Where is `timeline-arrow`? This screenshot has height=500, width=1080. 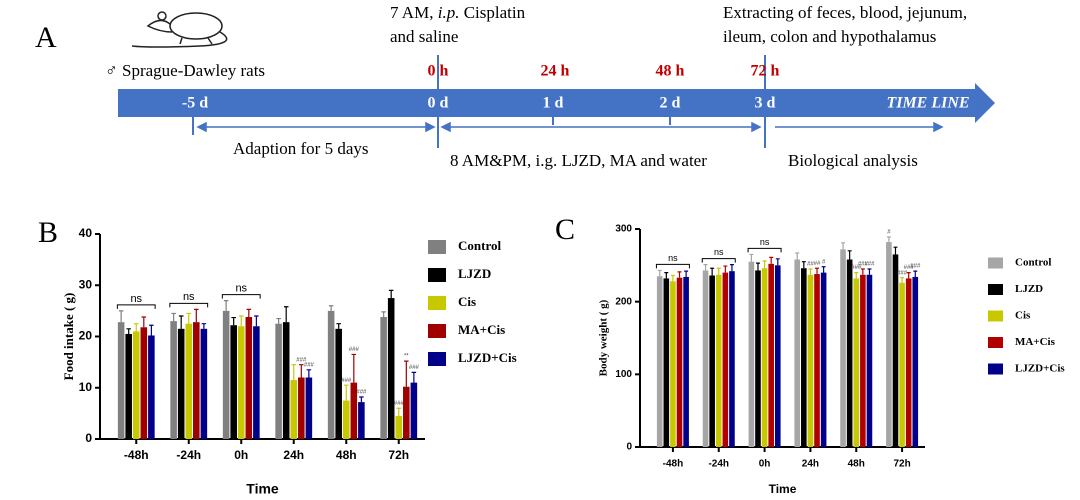 timeline-arrow is located at coordinates (556, 103).